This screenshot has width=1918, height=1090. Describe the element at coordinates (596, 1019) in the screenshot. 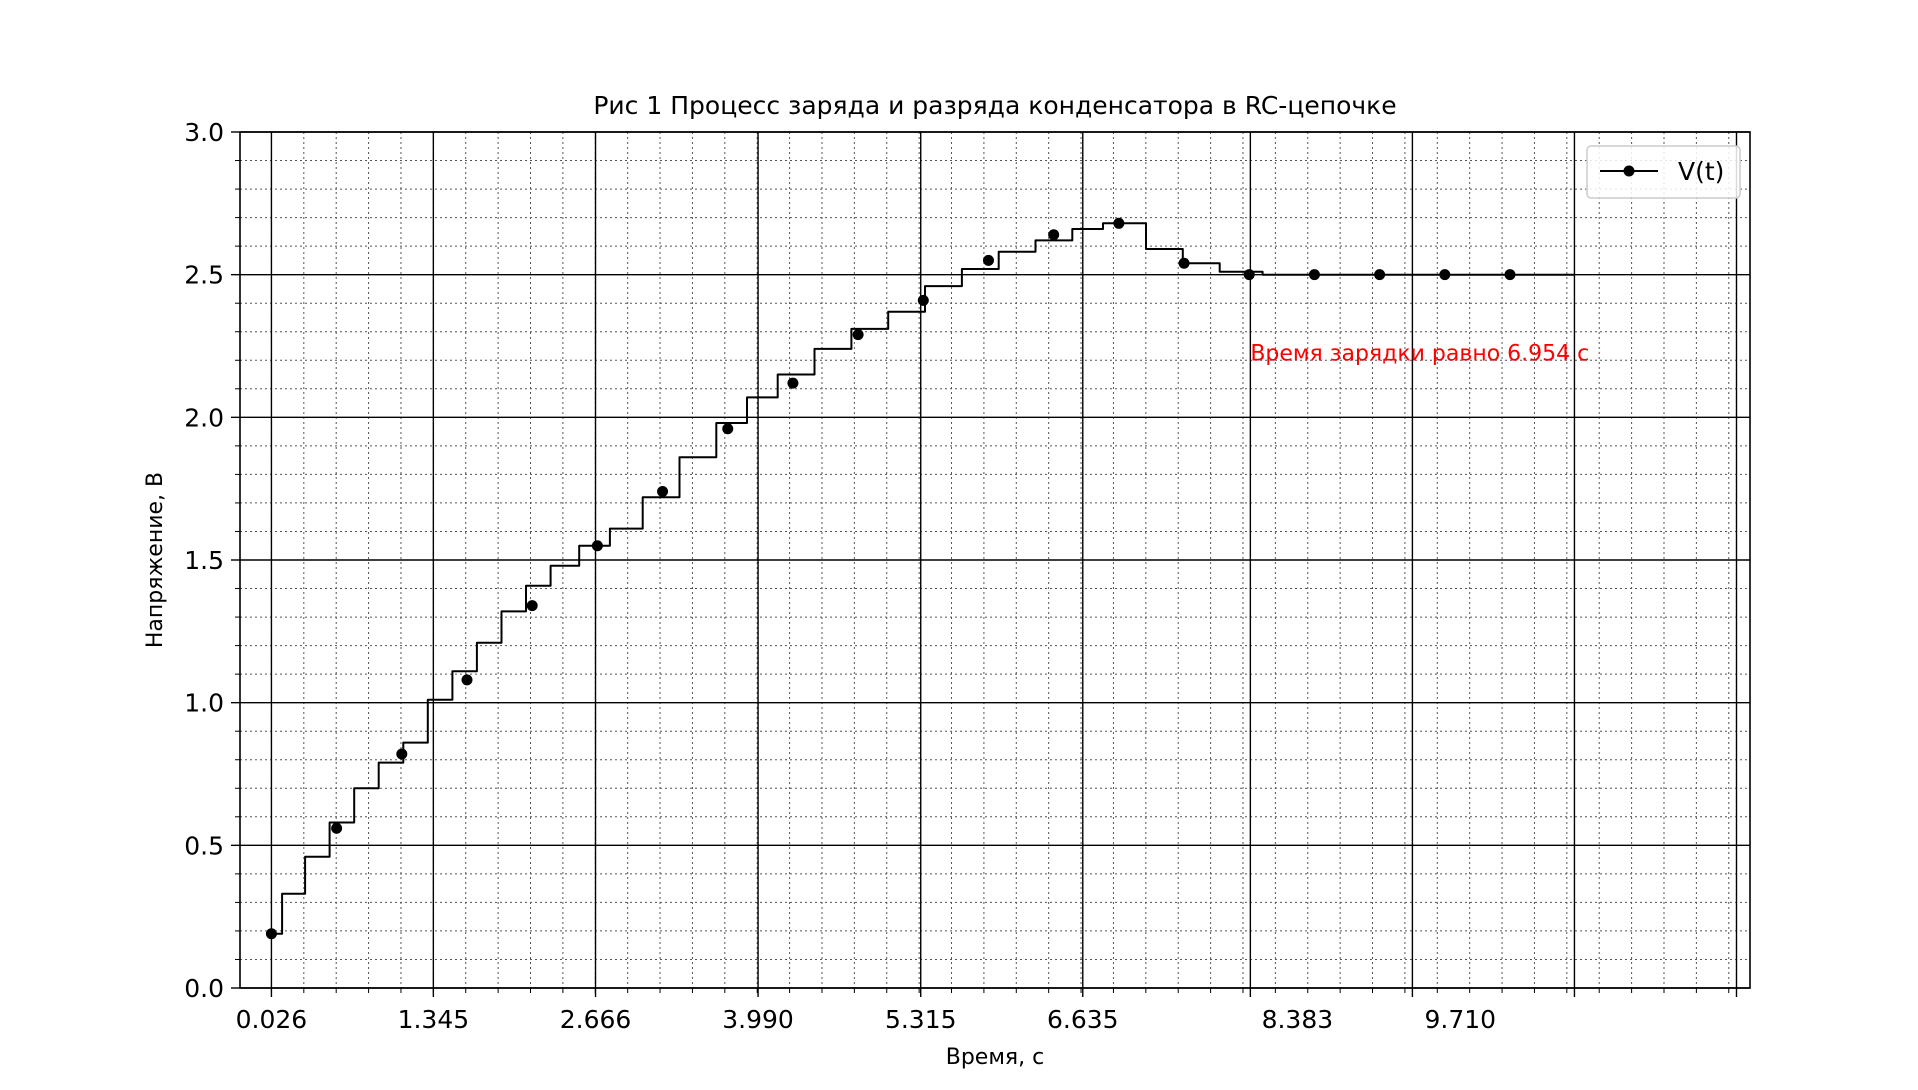

I see `x-tick-label: 2.666` at that location.